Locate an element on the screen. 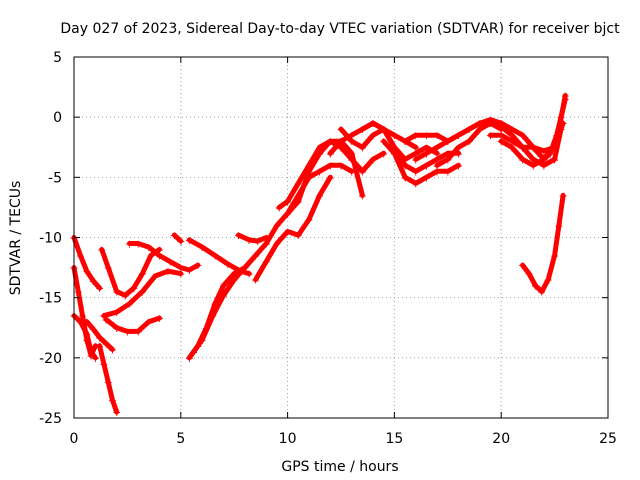  series-5: +++ ++++ + is located at coordinates (130, 273).